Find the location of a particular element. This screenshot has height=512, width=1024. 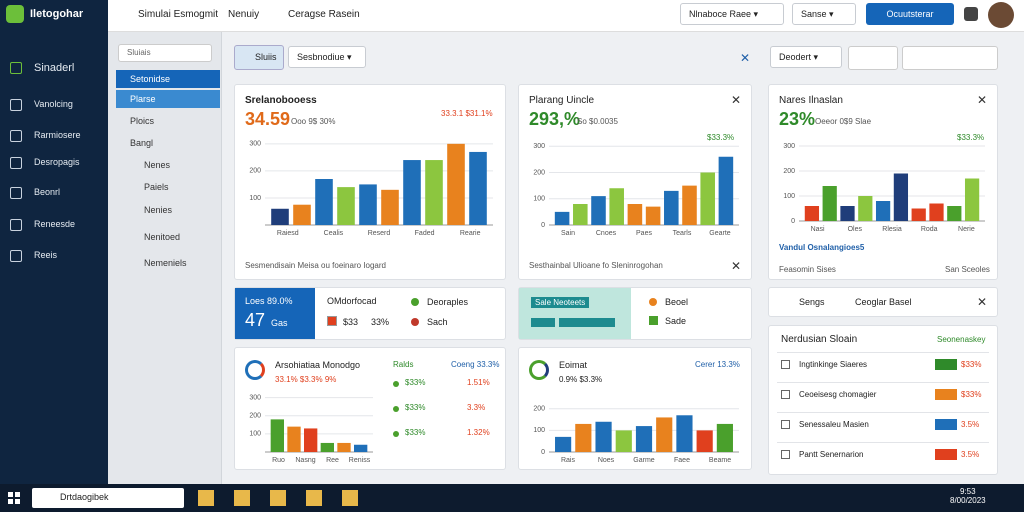

tab: Ceoglar Basel is located at coordinates (883, 302).